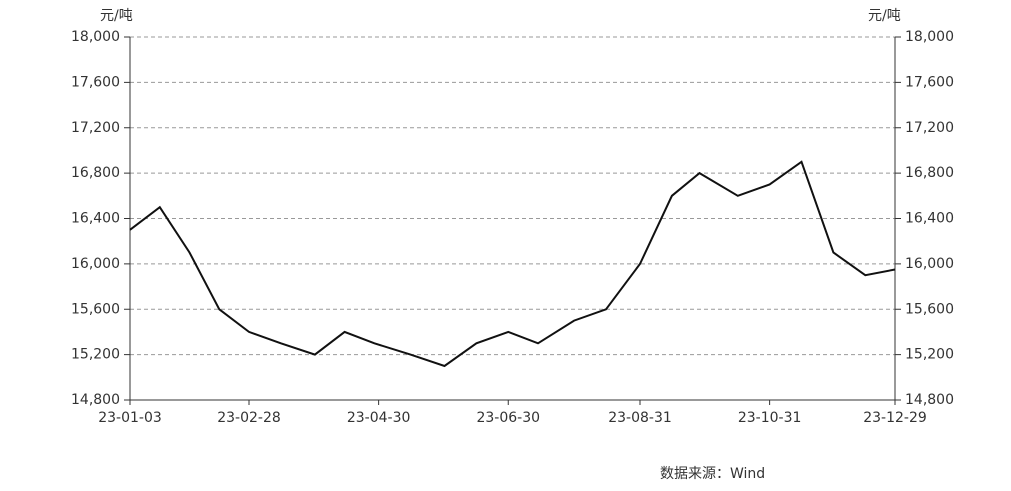 The height and width of the screenshot is (491, 1011). Describe the element at coordinates (712, 474) in the screenshot. I see `source: 数据来源：Wind` at that location.